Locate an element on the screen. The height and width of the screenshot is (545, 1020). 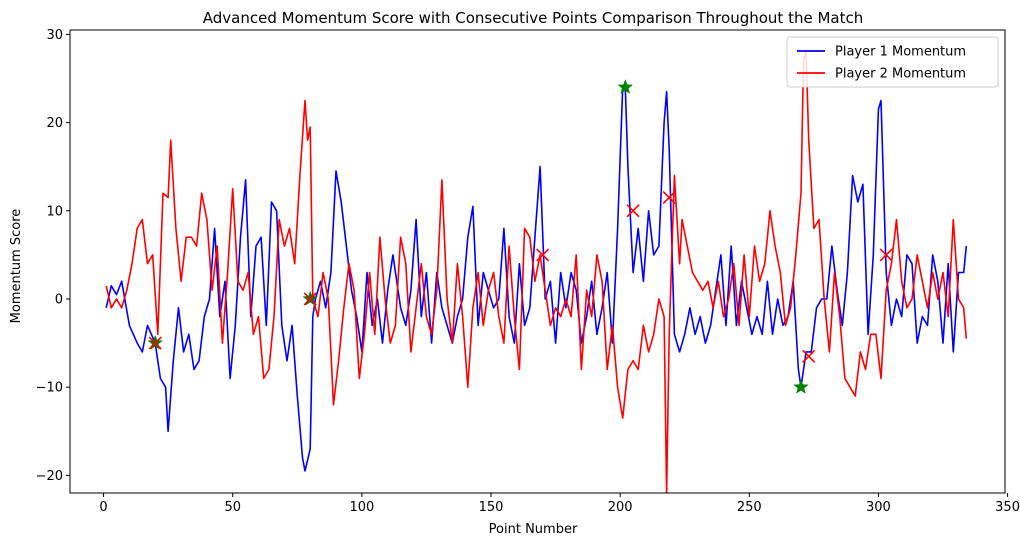
legend-box is located at coordinates (892, 62).